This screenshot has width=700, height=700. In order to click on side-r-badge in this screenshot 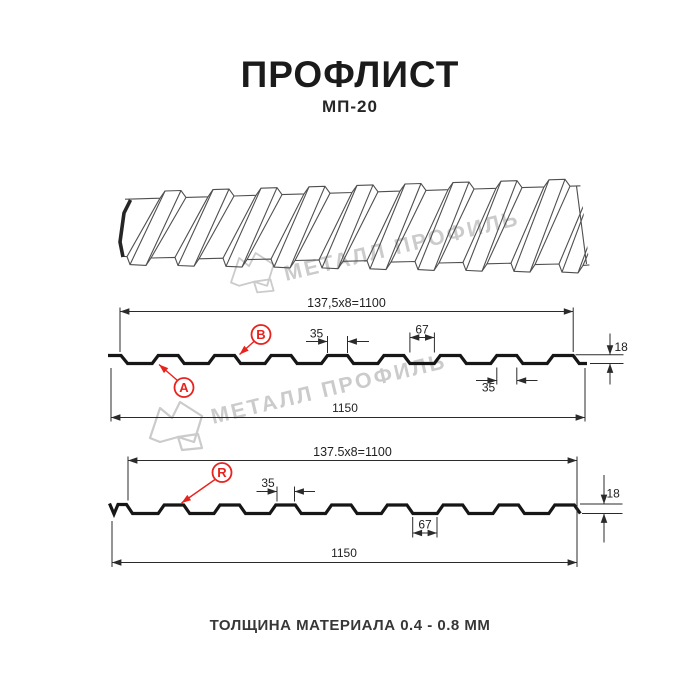, I will do `click(222, 472)`.